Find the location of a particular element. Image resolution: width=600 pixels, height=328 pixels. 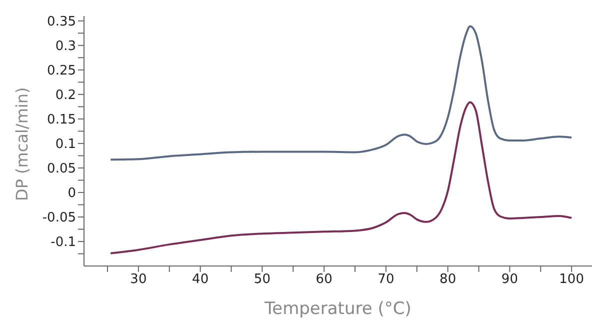

x-tick-label: 100 is located at coordinates (571, 280).